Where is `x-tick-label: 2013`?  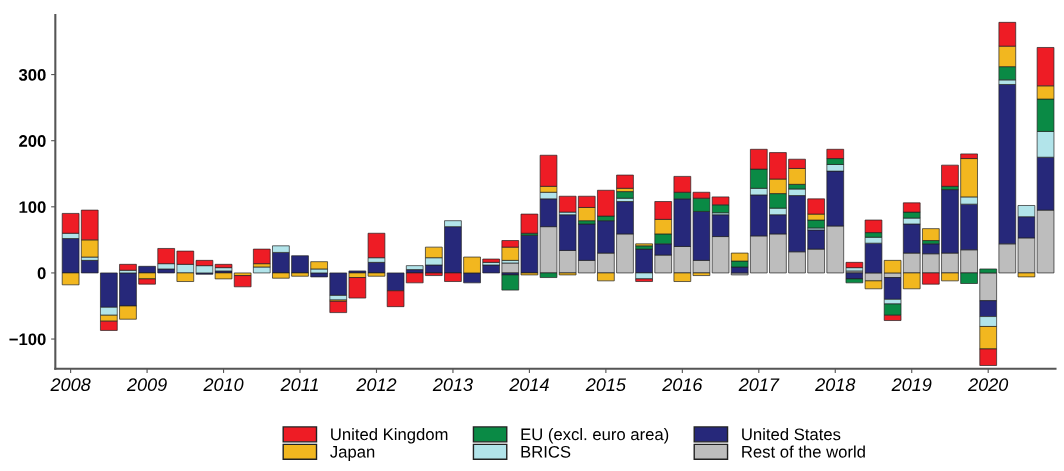 x-tick-label: 2013 is located at coordinates (452, 385).